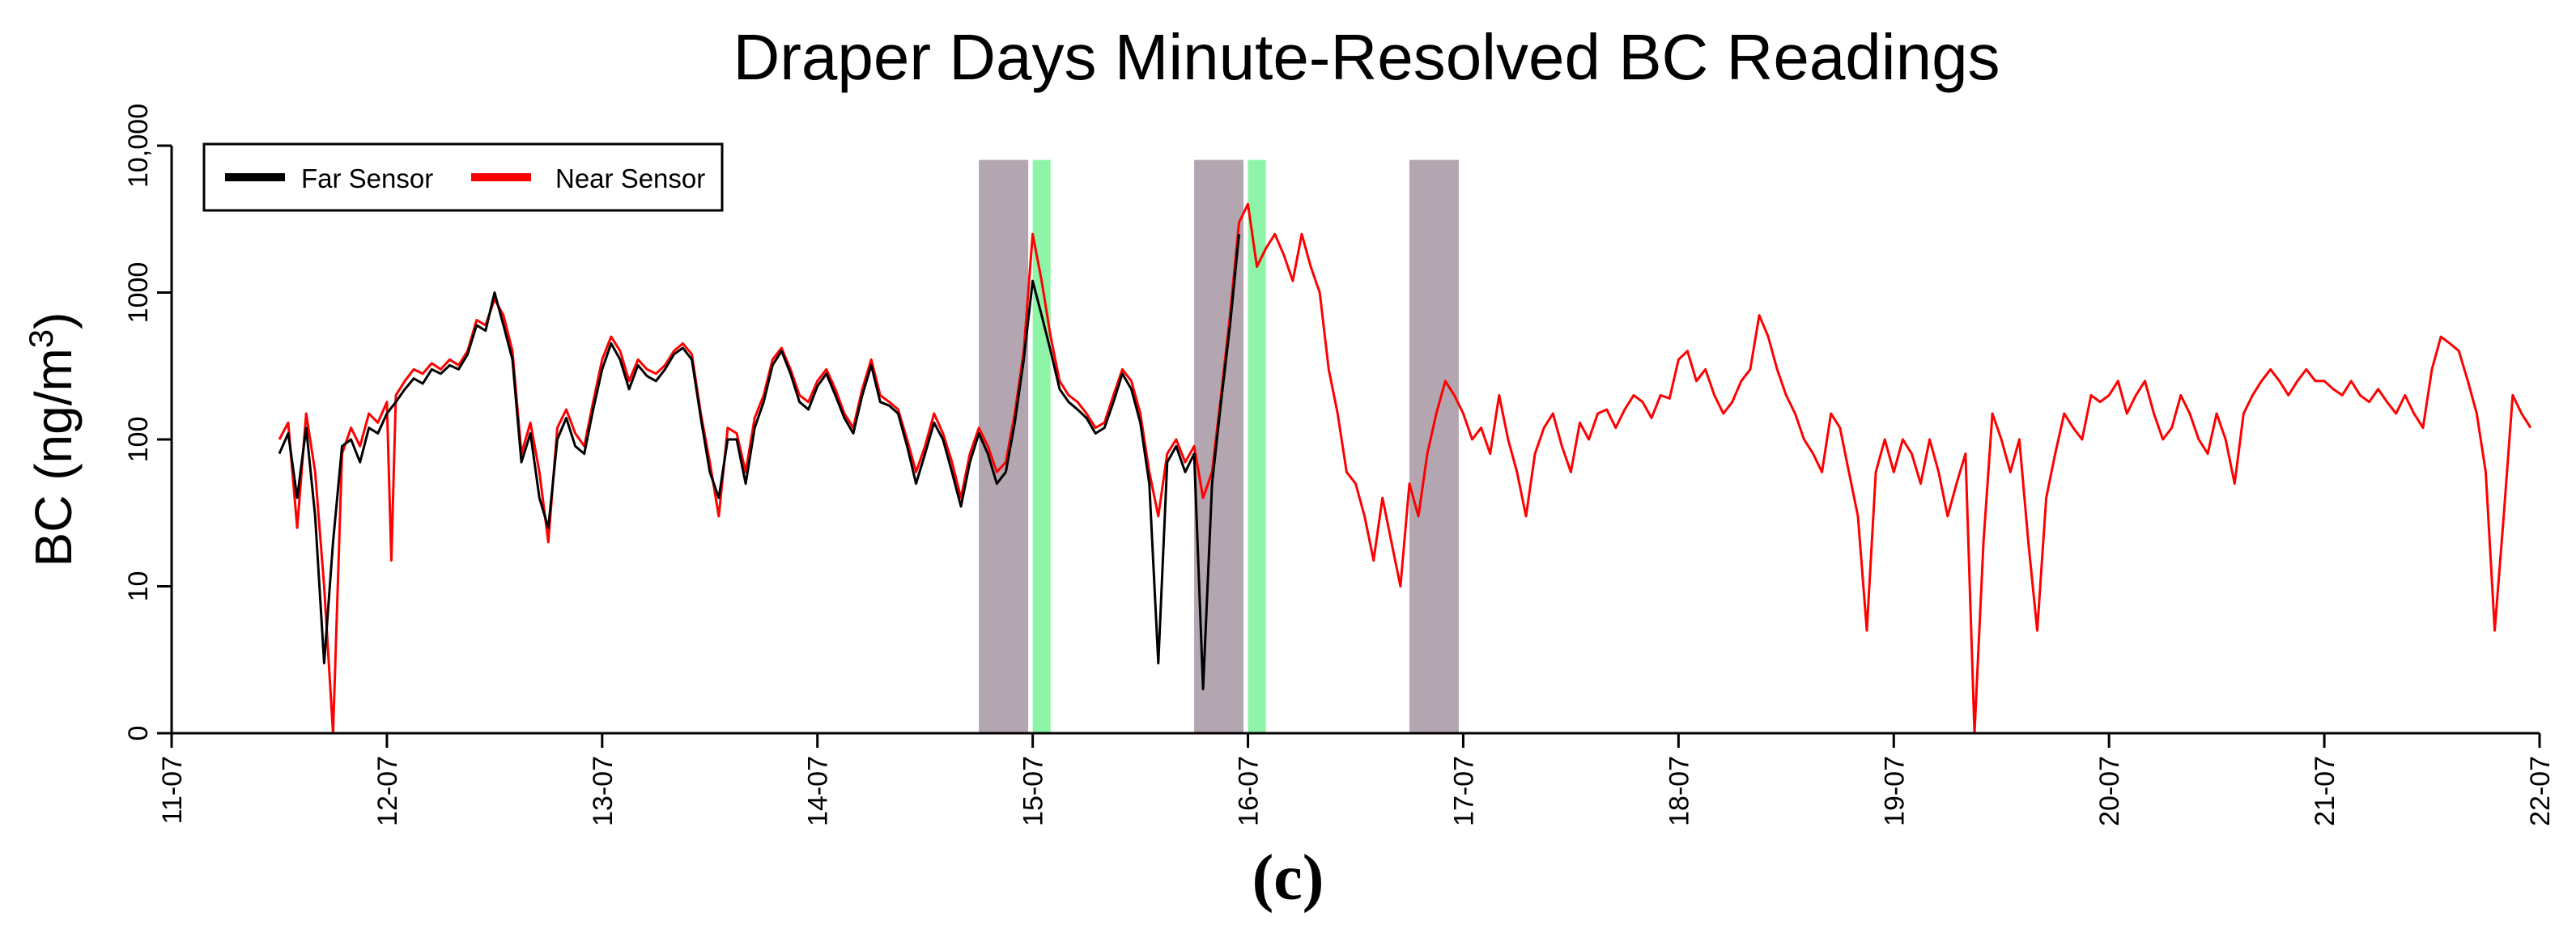  Describe the element at coordinates (2540, 791) in the screenshot. I see `x-tick-label-12: 22-07` at that location.